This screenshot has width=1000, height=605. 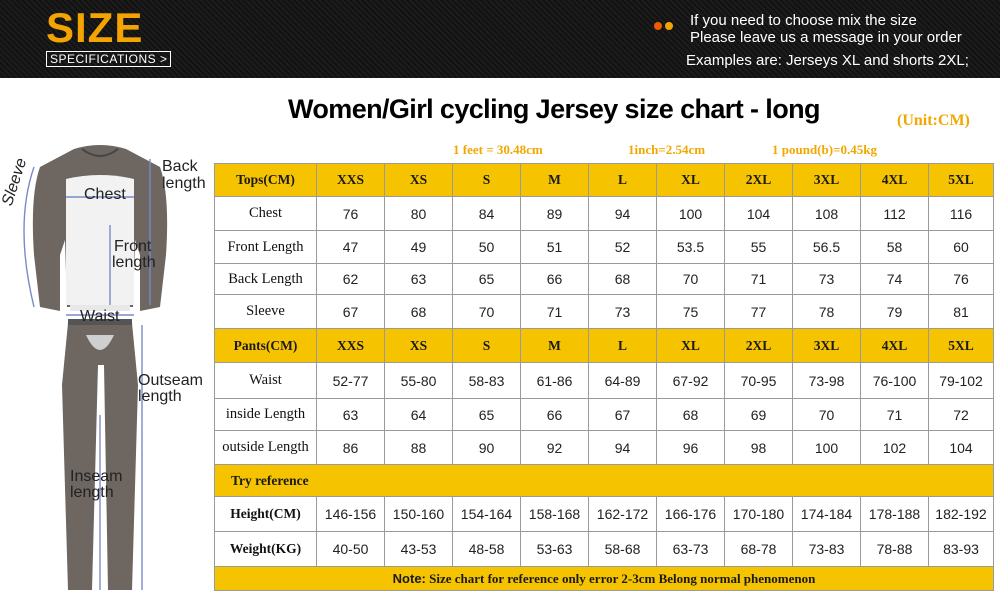 What do you see at coordinates (894, 311) in the screenshot?
I see `table-cell: 79` at bounding box center [894, 311].